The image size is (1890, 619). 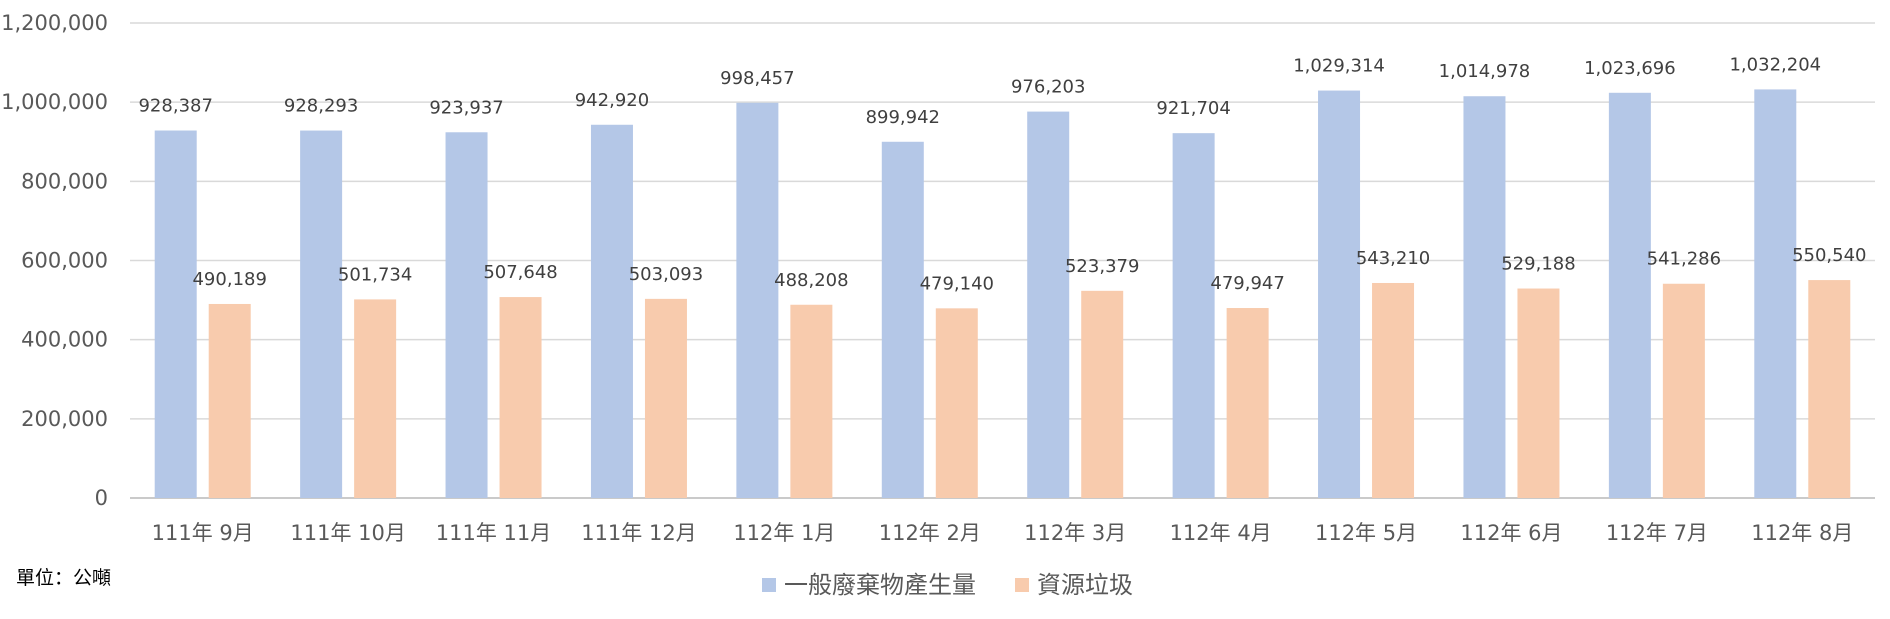 I want to click on x-tick-label: 112年 1月, so click(x=784, y=533).